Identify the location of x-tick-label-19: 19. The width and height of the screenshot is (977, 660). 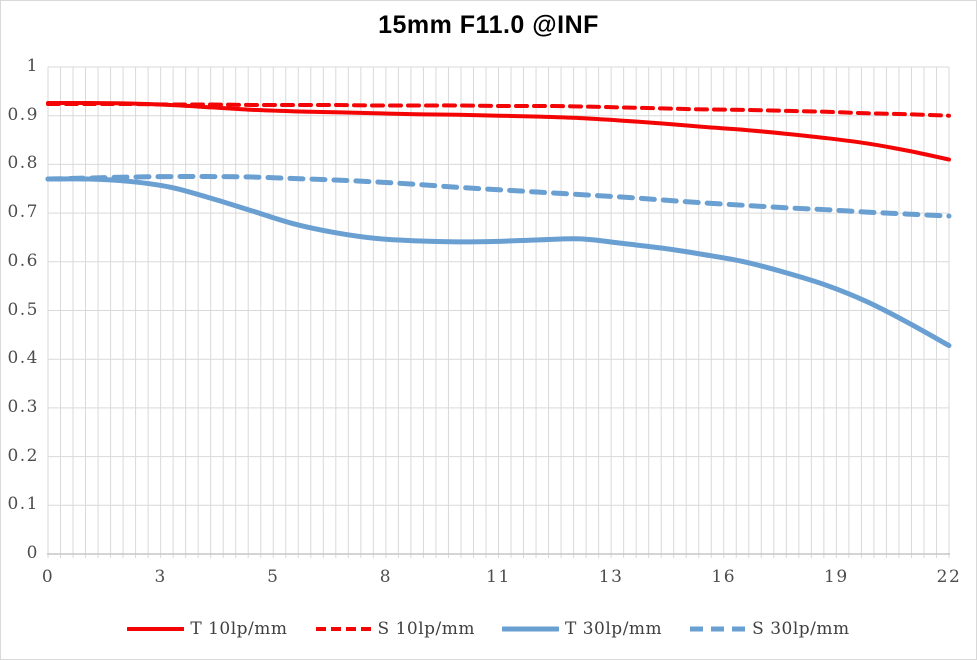
(836, 577).